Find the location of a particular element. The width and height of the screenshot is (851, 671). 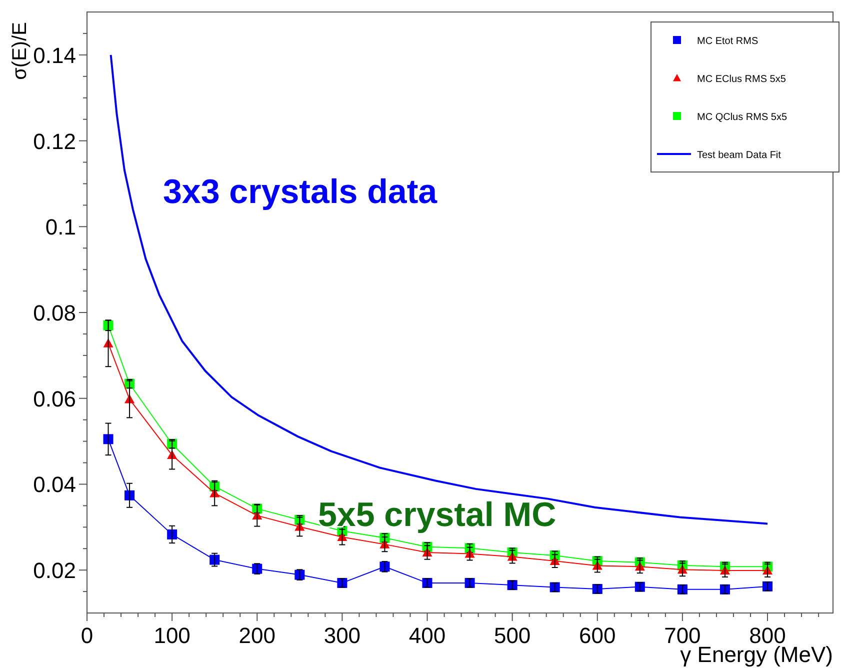

x-tick-label: 400 is located at coordinates (427, 635).